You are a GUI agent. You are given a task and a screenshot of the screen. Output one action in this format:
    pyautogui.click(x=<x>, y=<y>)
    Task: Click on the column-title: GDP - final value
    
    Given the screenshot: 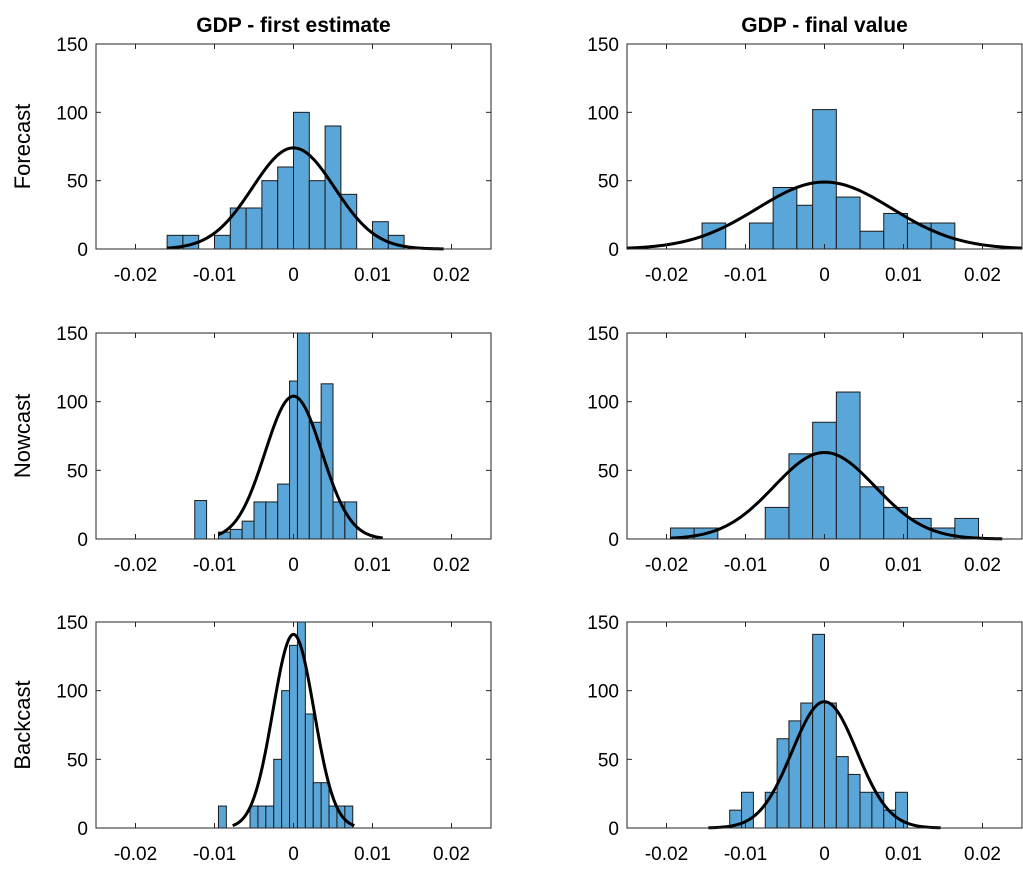 What is the action you would take?
    pyautogui.click(x=824, y=25)
    